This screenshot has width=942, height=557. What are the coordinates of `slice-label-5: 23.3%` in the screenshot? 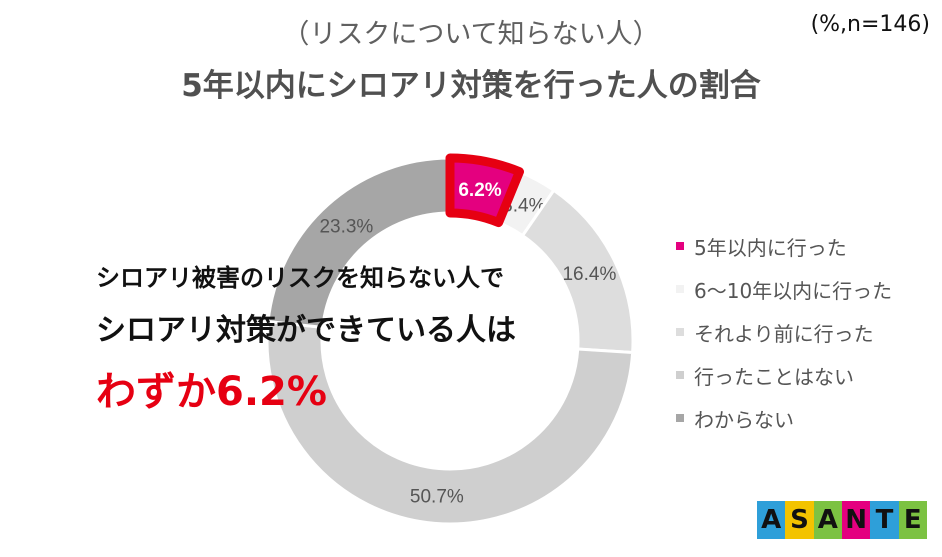 It's located at (346, 227).